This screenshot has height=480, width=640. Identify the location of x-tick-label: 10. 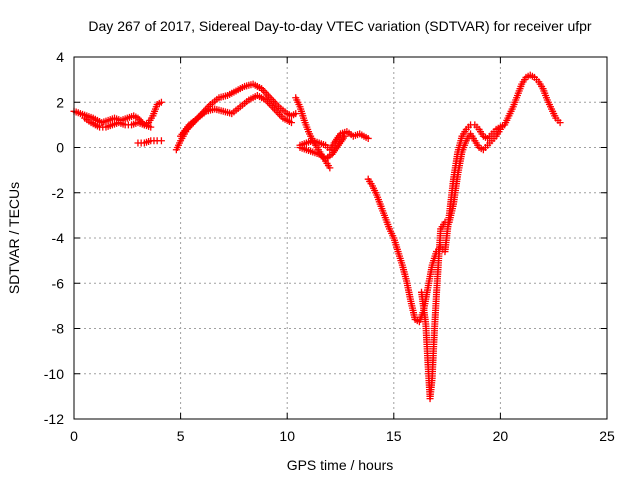
(287, 436).